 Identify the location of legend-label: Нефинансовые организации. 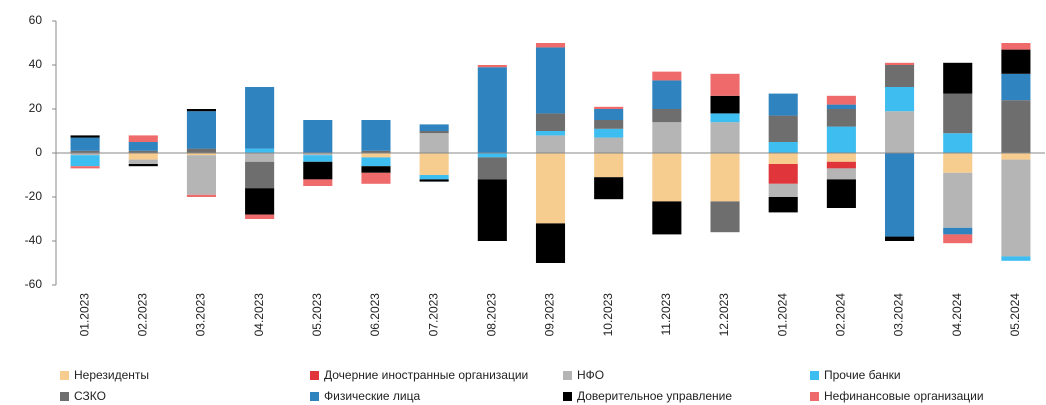
(904, 396).